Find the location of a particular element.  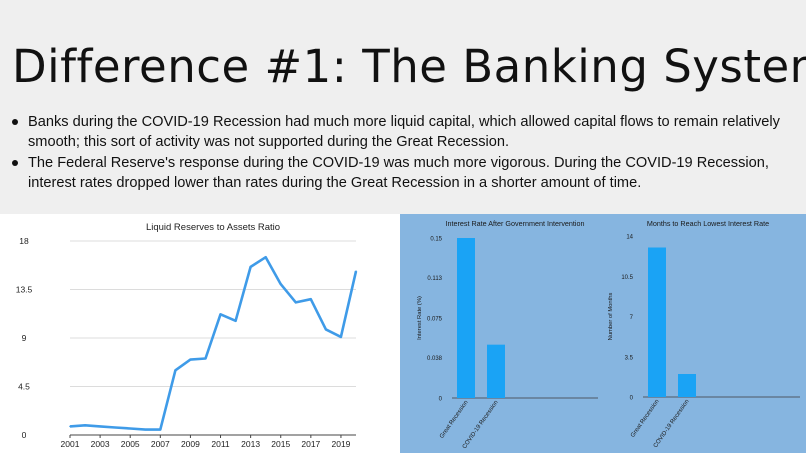

x-tick-label: 2011 is located at coordinates (220, 444).